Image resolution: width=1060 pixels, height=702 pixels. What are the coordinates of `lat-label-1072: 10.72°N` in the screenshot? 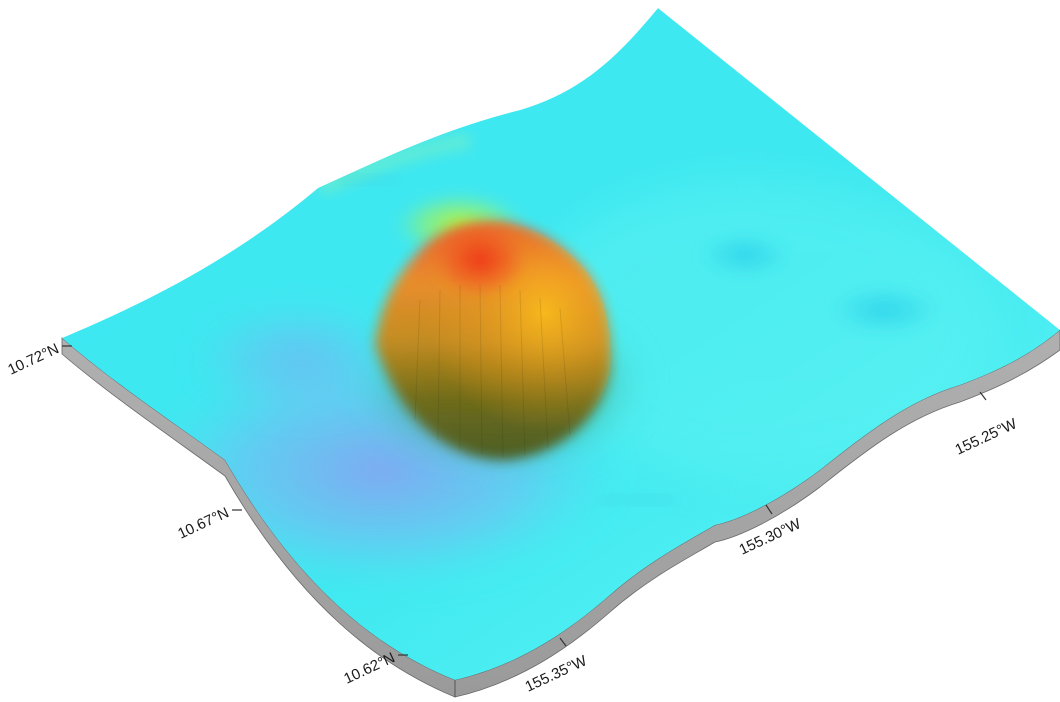 It's located at (33, 359).